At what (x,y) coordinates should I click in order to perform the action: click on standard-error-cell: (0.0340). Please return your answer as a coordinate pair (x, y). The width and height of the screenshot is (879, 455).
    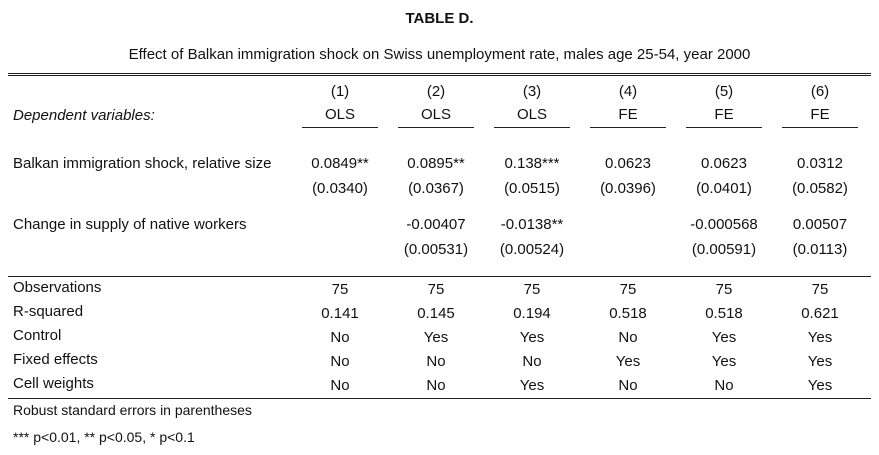
    Looking at the image, I should click on (340, 188).